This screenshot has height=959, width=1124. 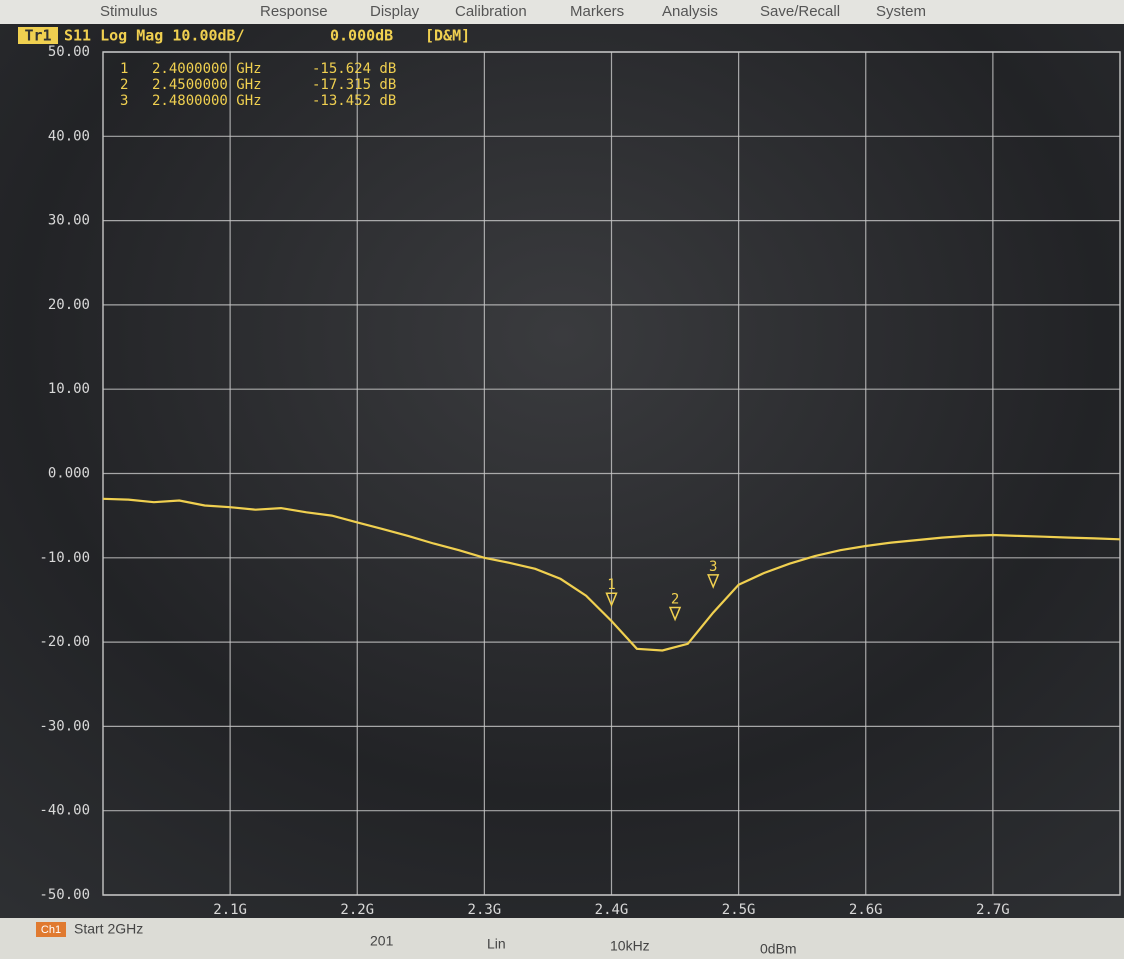 What do you see at coordinates (739, 910) in the screenshot?
I see `x-tick-label: 2.5G` at bounding box center [739, 910].